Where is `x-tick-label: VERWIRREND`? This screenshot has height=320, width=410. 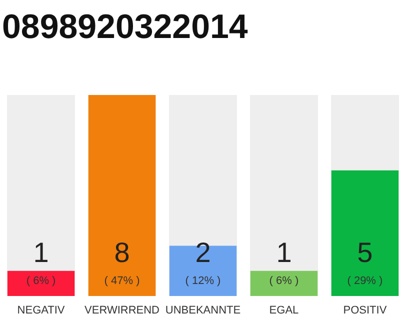 x-tick-label: VERWIRREND is located at coordinates (122, 310).